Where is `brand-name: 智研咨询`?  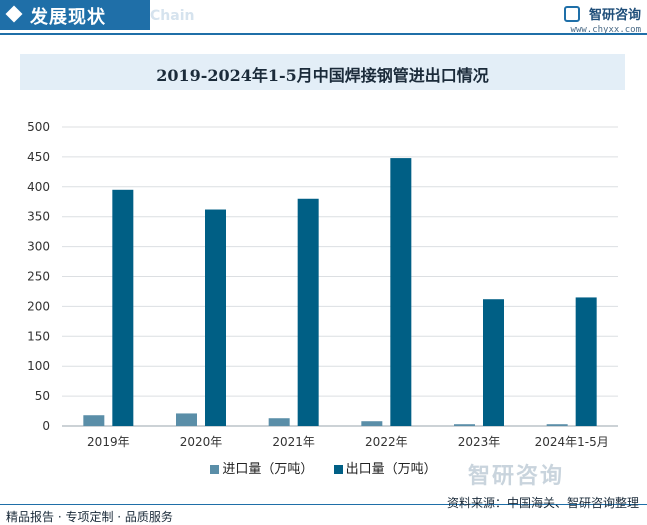 brand-name: 智研咨询 is located at coordinates (614, 15).